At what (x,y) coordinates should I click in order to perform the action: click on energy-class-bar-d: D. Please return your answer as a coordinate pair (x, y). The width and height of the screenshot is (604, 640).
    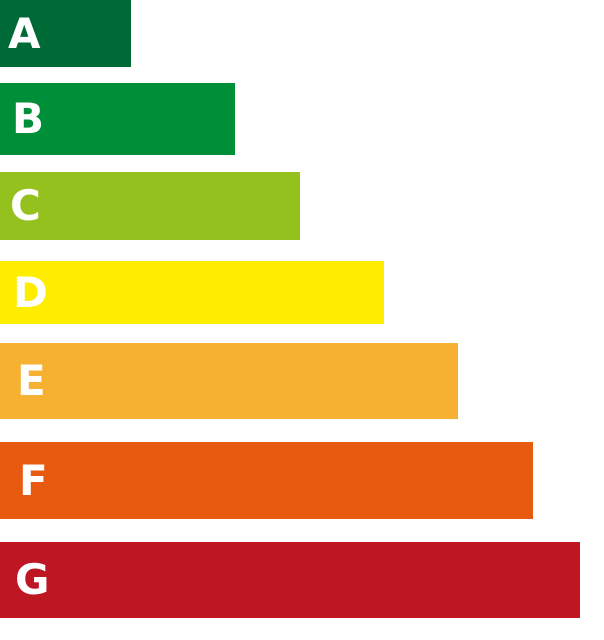
    Looking at the image, I should click on (192, 292).